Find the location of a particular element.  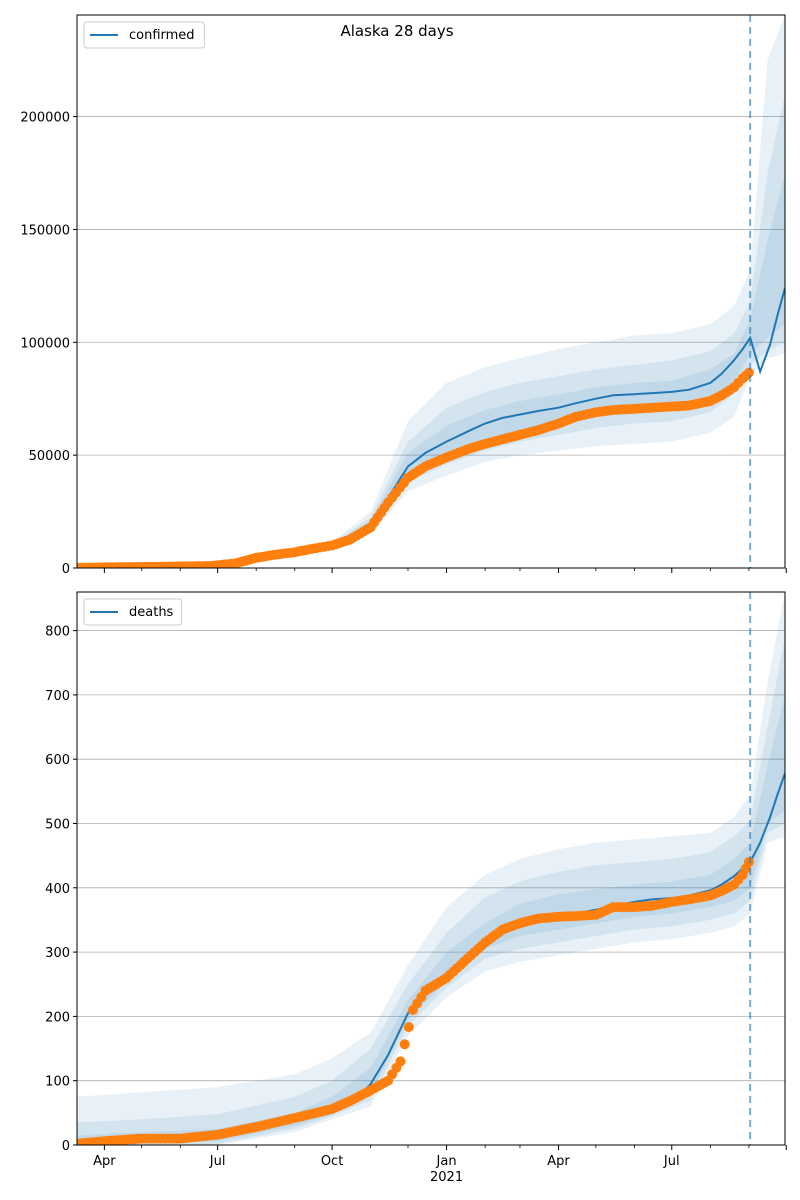

deaths-legend: deaths is located at coordinates (133, 612).